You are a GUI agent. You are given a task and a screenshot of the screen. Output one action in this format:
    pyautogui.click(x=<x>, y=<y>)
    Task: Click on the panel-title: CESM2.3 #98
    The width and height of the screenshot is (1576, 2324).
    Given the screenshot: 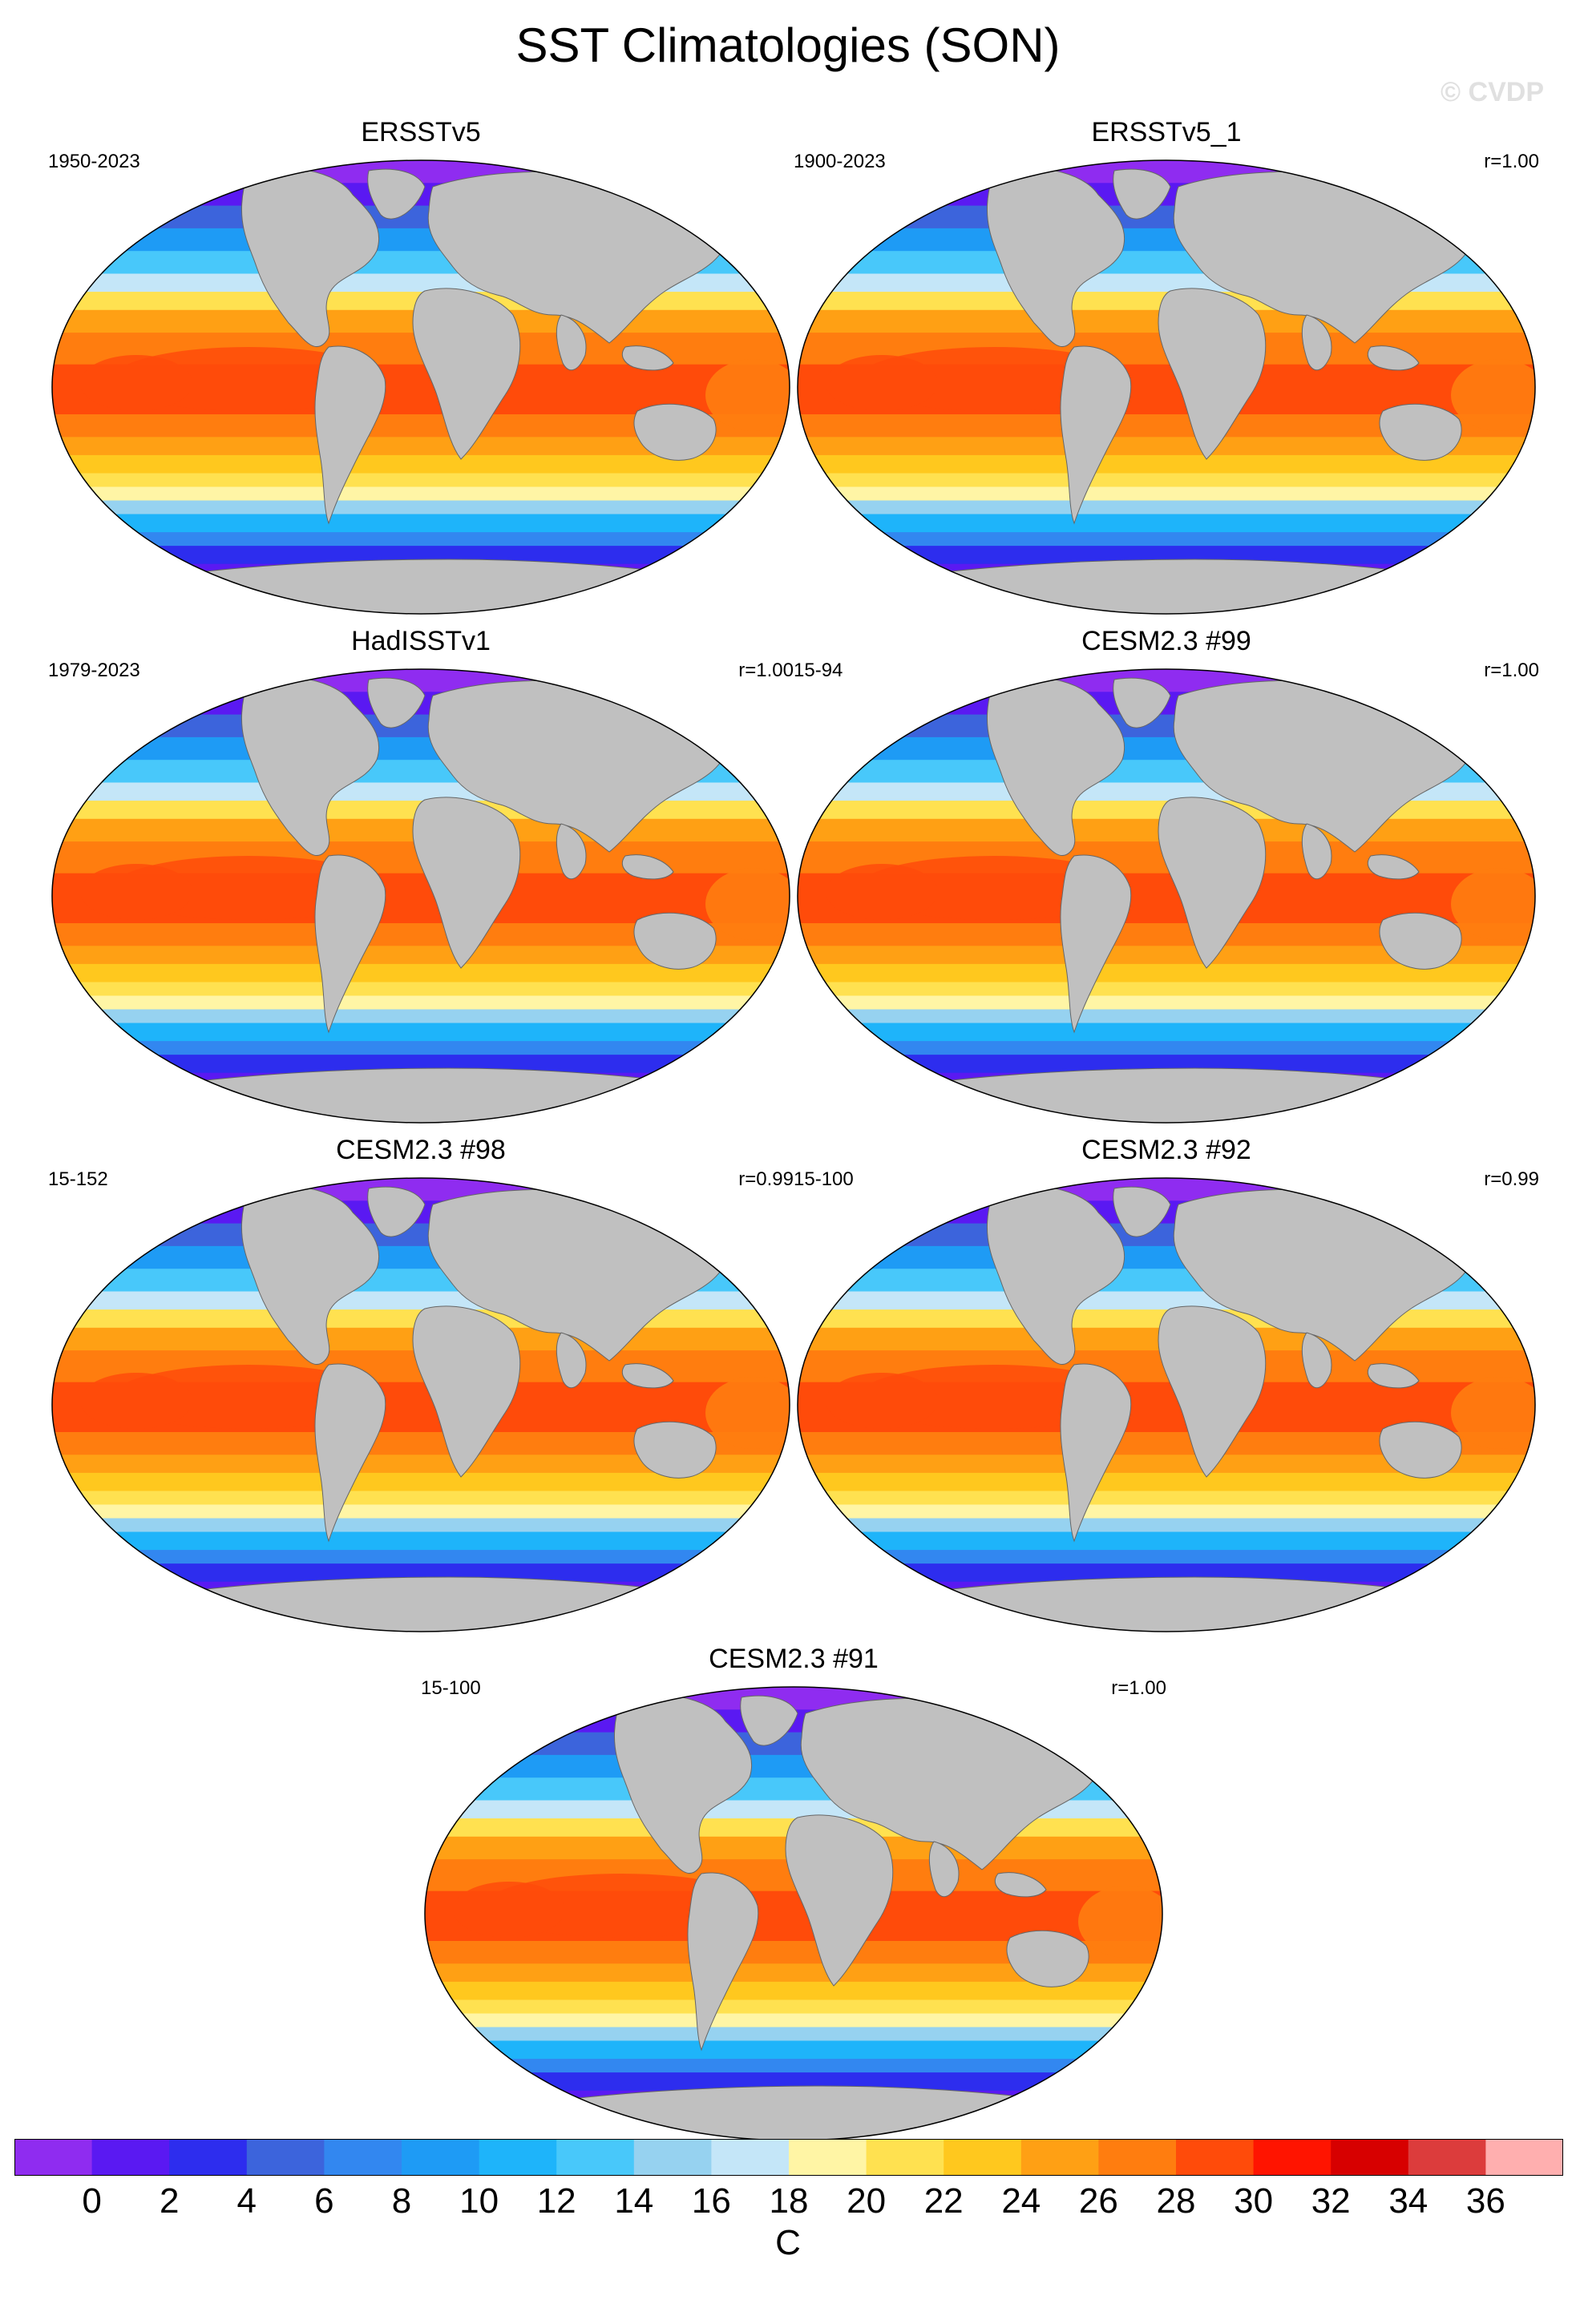 What is the action you would take?
    pyautogui.click(x=421, y=1150)
    